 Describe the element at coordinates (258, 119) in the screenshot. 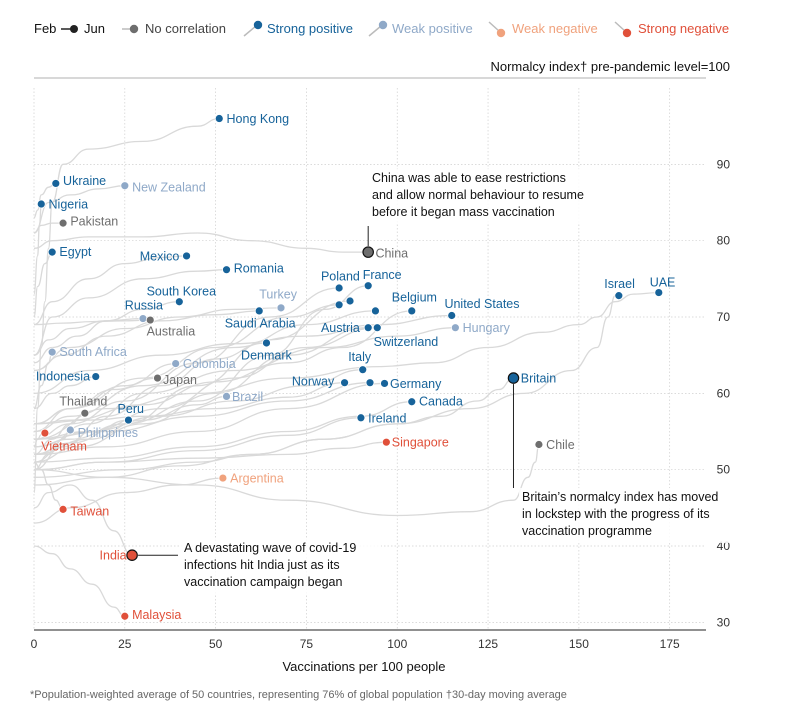

I see `label-hong-kong: Hong Kong` at that location.